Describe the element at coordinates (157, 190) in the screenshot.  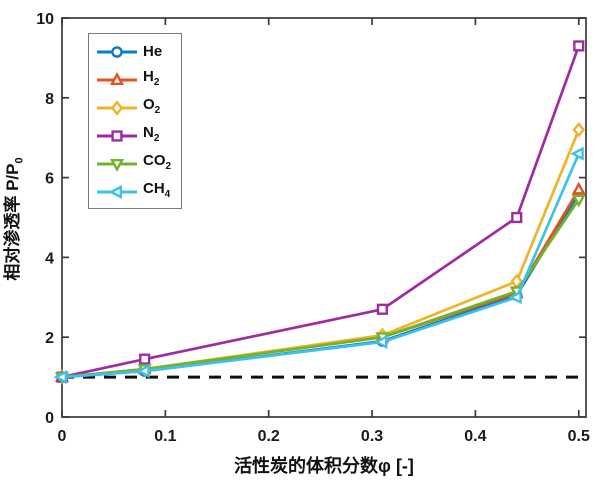
I see `legend-label-CH4: CH4` at that location.